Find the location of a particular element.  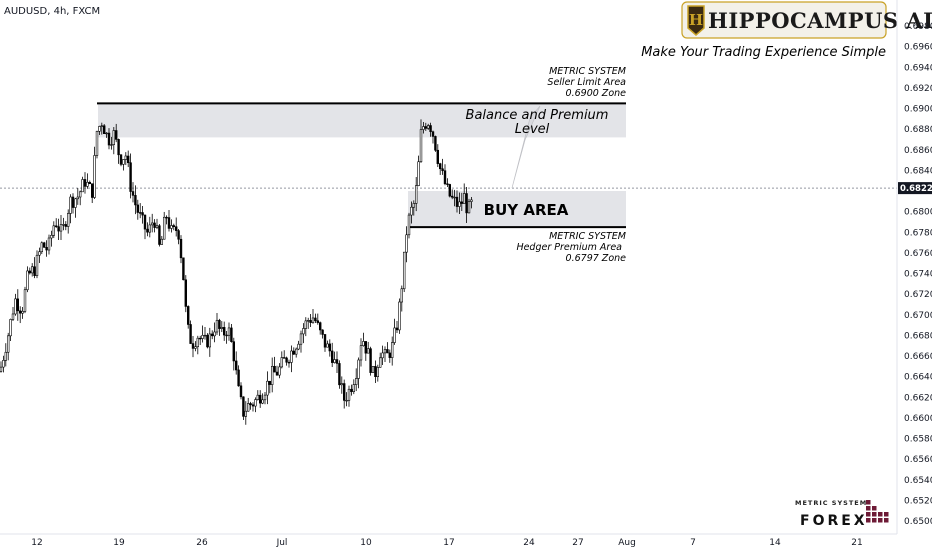

time-tick-label: 21 is located at coordinates (856, 543).